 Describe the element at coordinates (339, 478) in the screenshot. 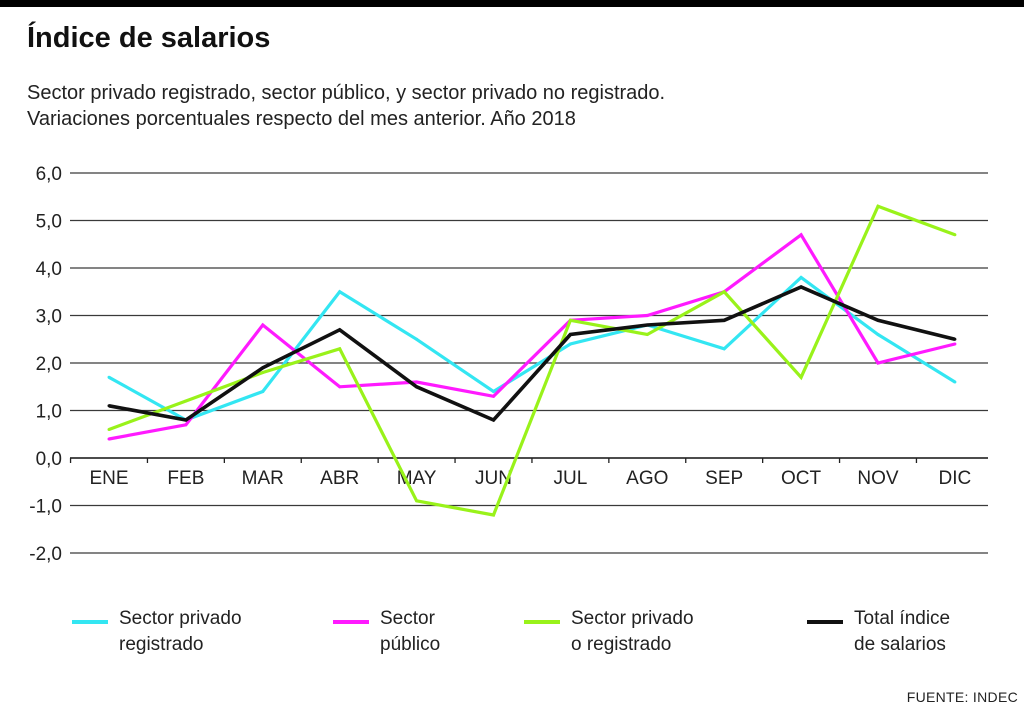

I see `x-tick-label: ABR` at that location.